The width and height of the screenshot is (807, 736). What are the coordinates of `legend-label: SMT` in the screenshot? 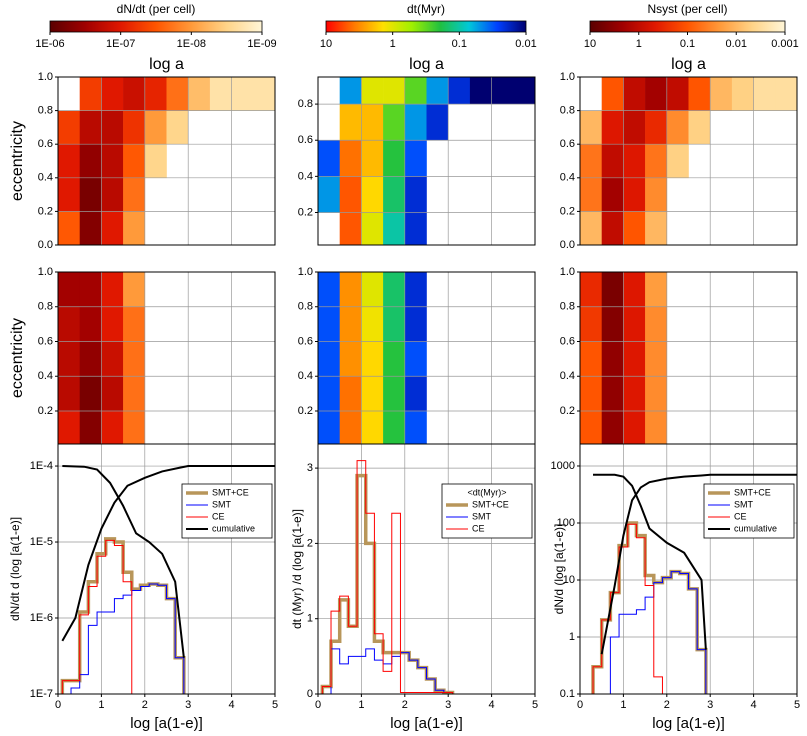 It's located at (222, 504).